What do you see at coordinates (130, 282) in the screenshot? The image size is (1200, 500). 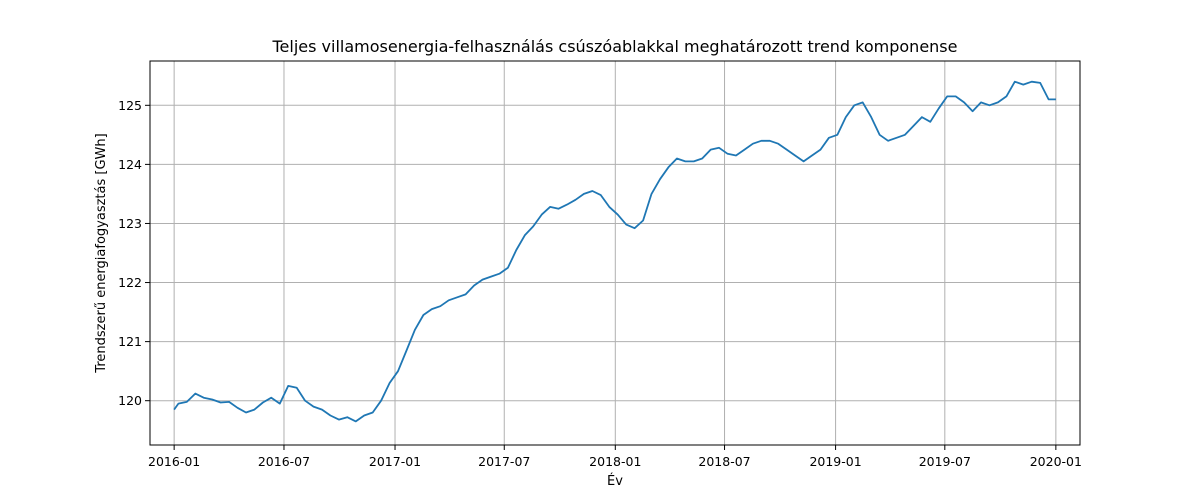 I see `y-tick-label: 122` at bounding box center [130, 282].